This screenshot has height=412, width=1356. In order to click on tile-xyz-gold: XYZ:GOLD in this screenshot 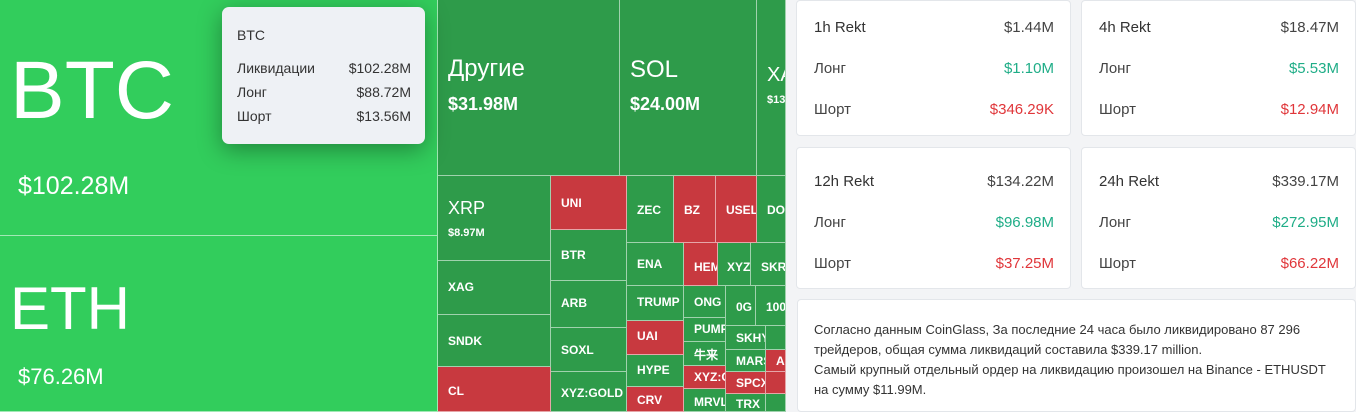, I will do `click(589, 392)`.